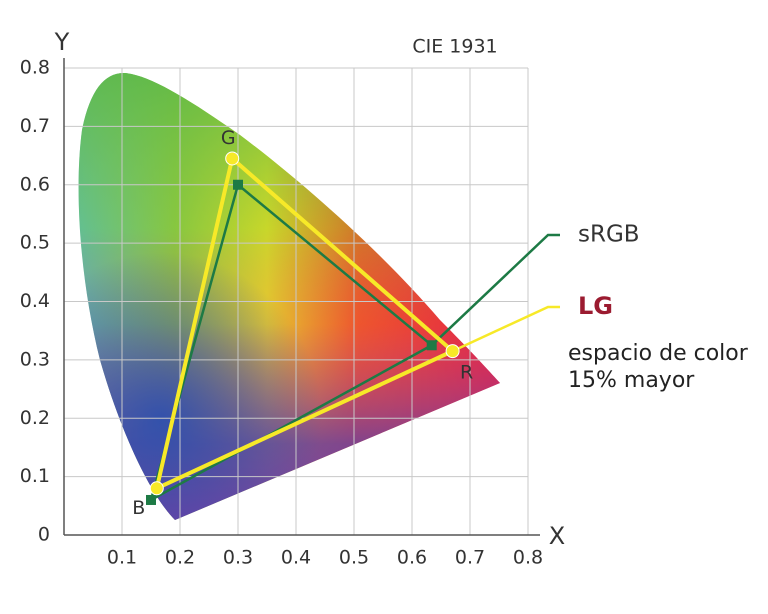 This screenshot has height=614, width=768. Describe the element at coordinates (62, 42) in the screenshot. I see `y-axis-label: Y` at that location.